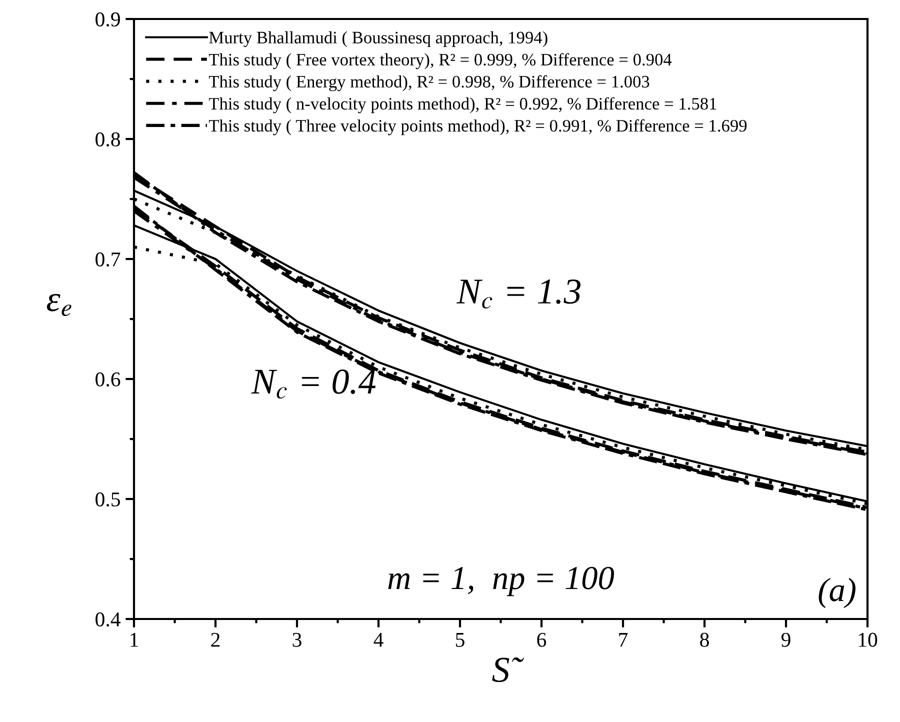 The width and height of the screenshot is (900, 722). Describe the element at coordinates (462, 105) in the screenshot. I see `legend-label: This study ( n-velocity points method), R² = 0.992, % Difference = 1.581` at that location.